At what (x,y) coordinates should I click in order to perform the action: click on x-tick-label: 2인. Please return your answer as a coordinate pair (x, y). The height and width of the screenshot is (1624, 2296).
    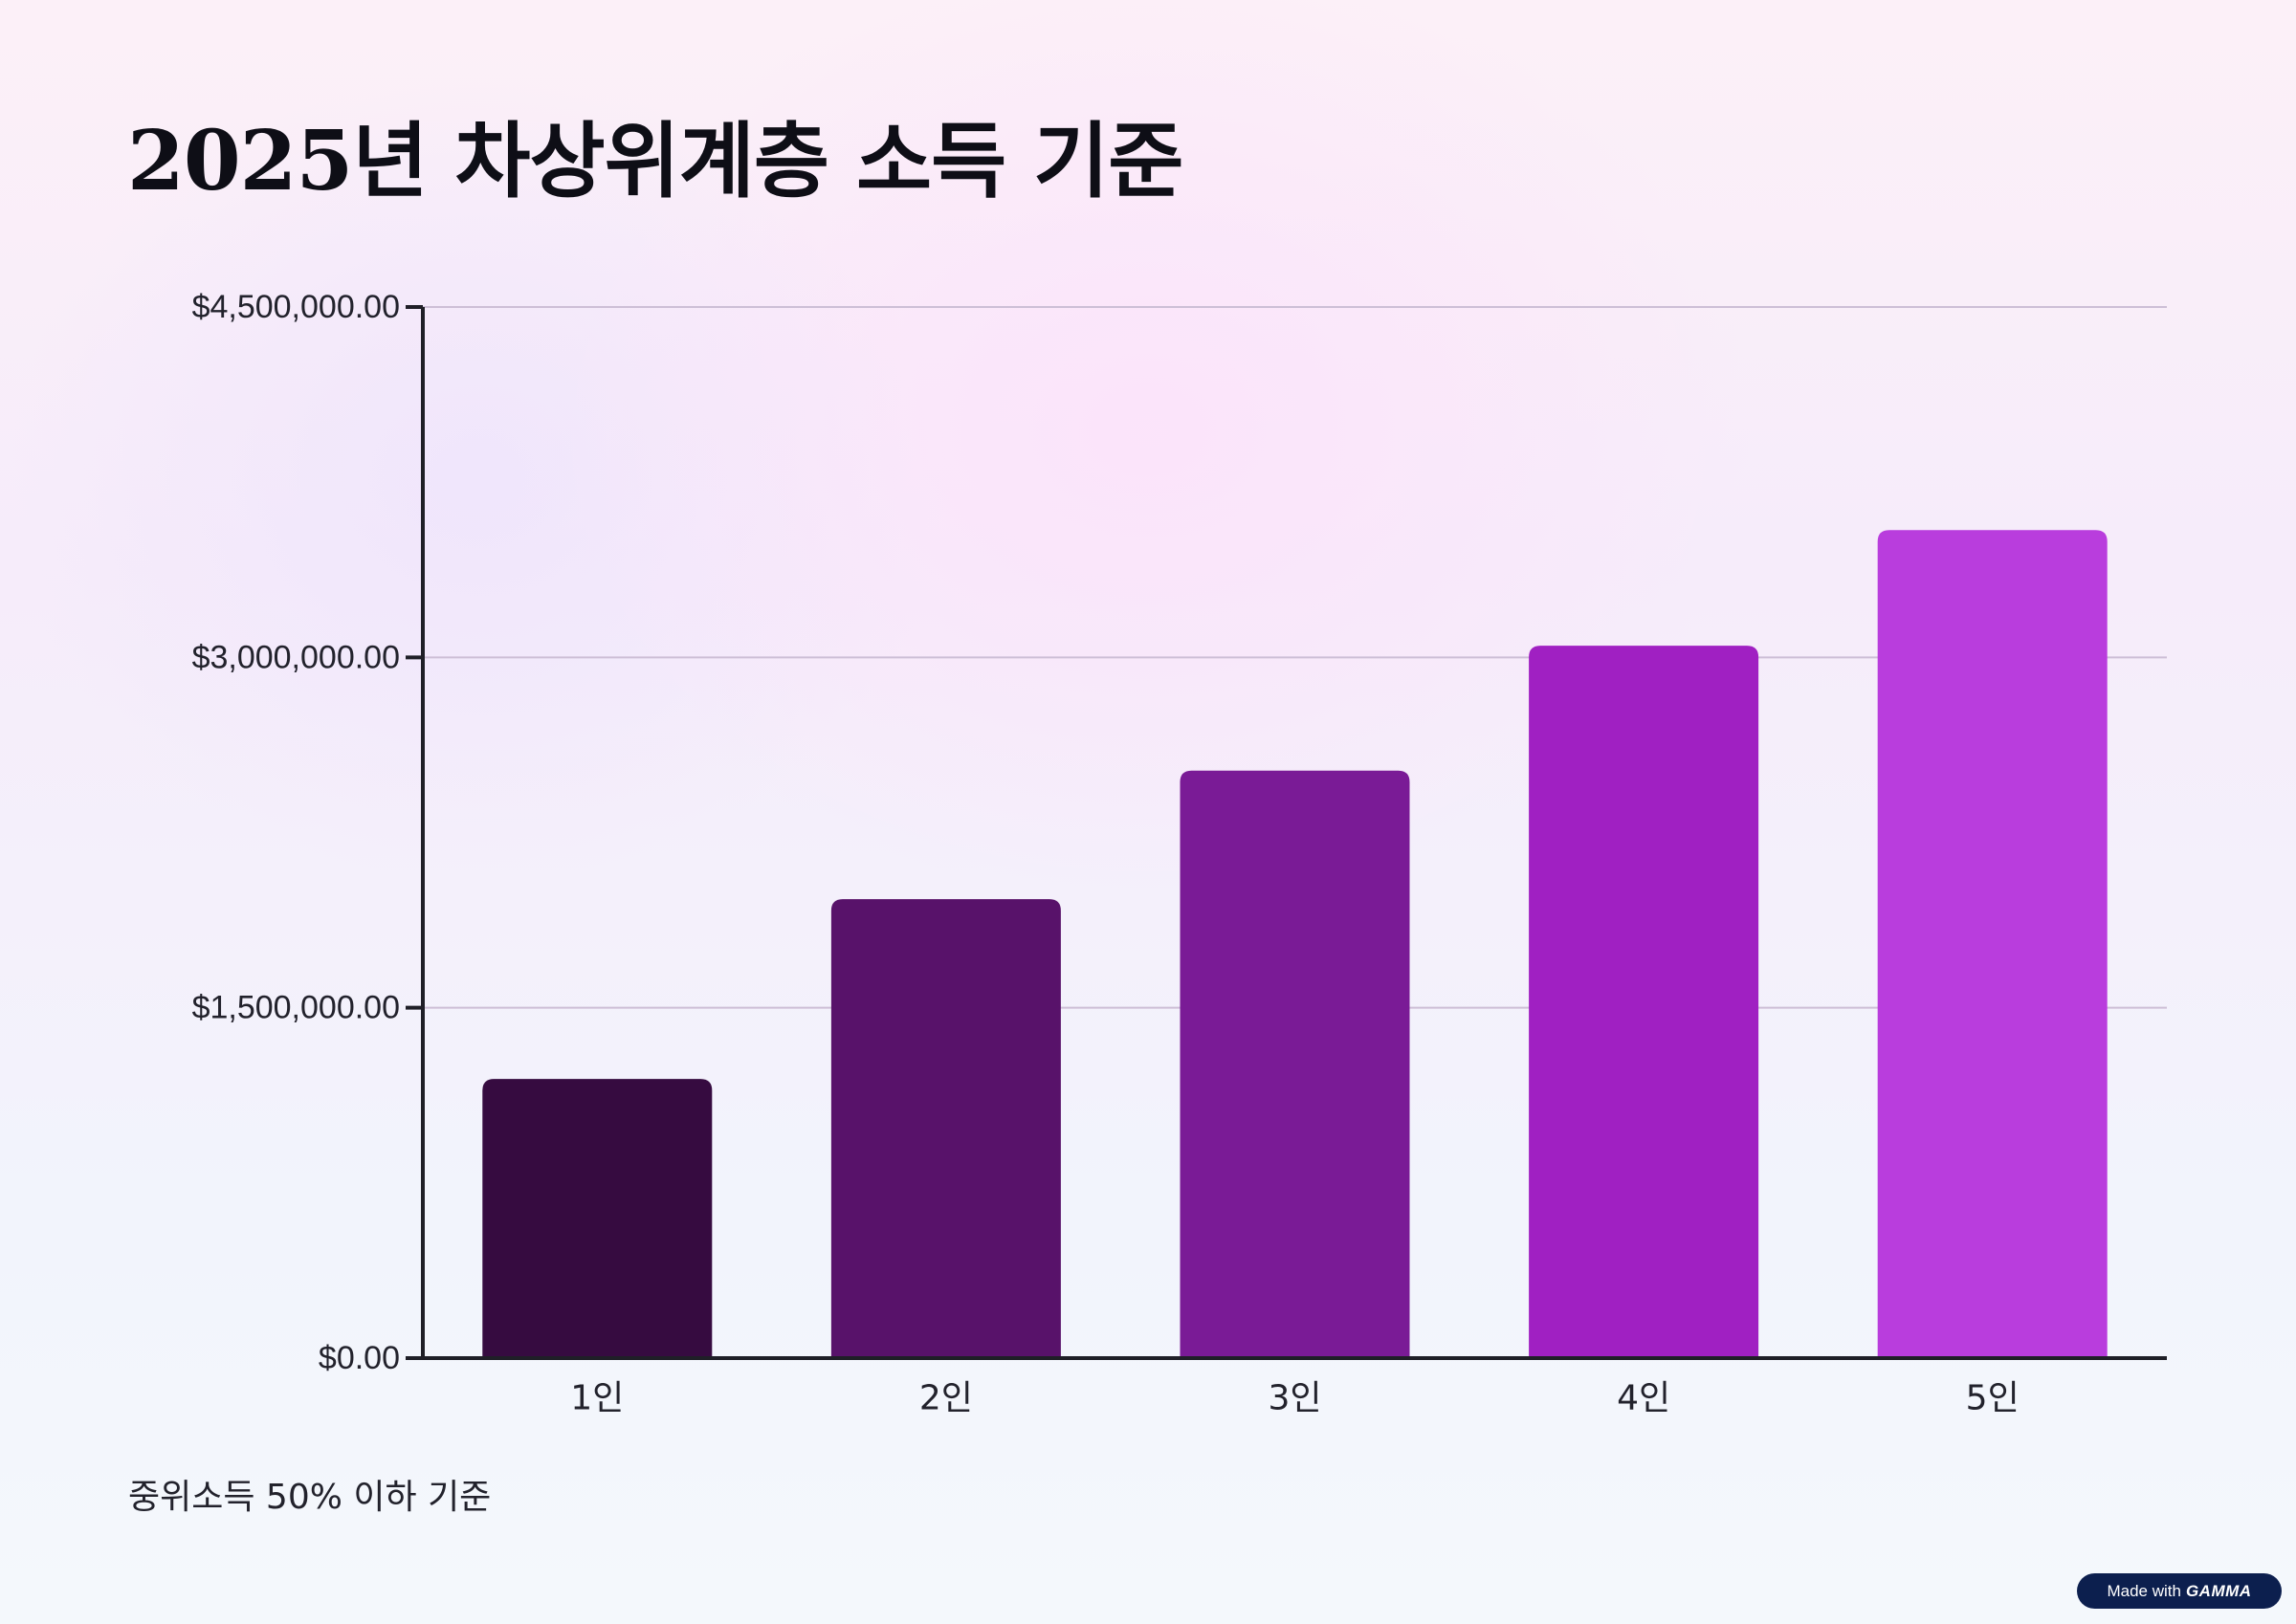
    Looking at the image, I should click on (946, 1398).